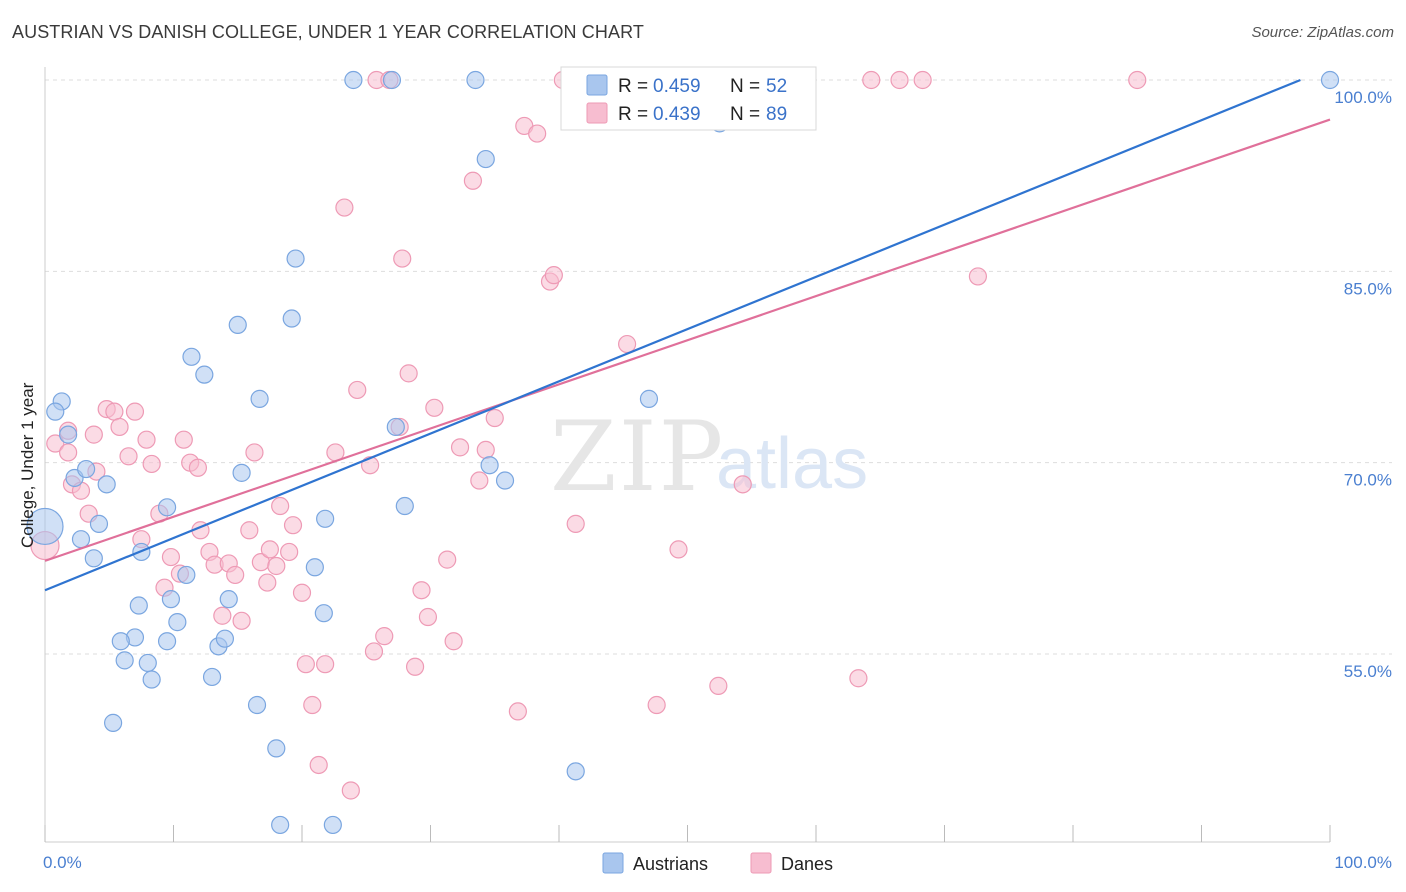 The image size is (1406, 892). What do you see at coordinates (597, 113) in the screenshot?
I see `danes-legend-swatch` at bounding box center [597, 113].